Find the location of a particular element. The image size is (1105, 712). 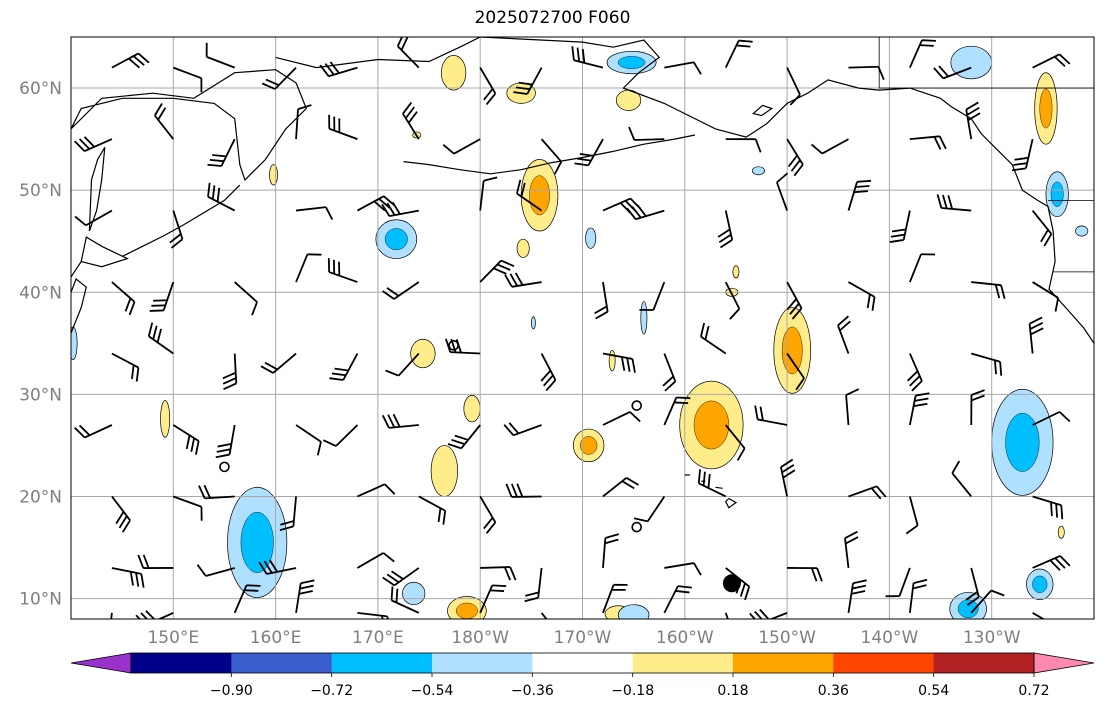

colorbar-tick-label: −0.54 is located at coordinates (432, 691).